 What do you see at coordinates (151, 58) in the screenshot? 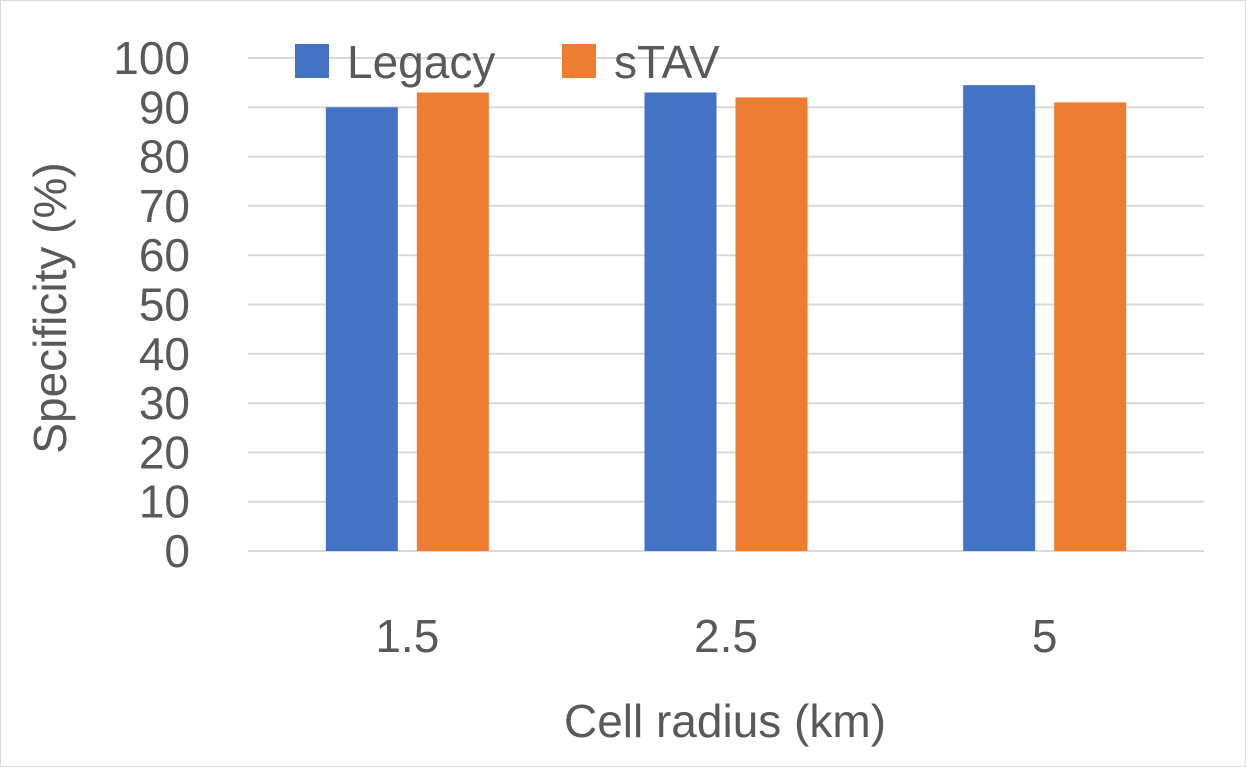
I see `y-tick-label: 100` at bounding box center [151, 58].